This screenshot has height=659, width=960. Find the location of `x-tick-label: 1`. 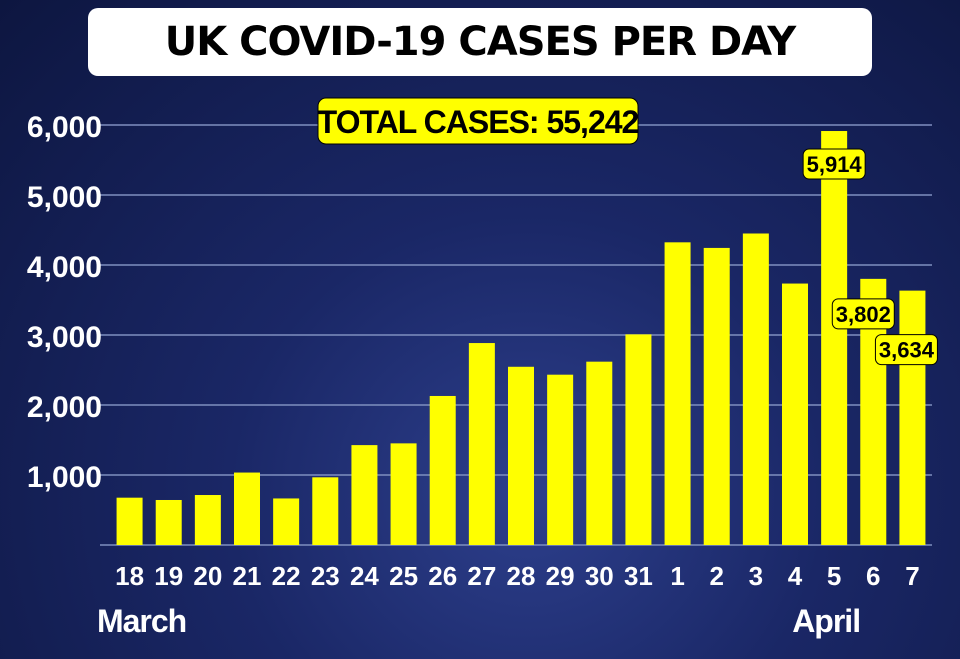

x-tick-label: 1 is located at coordinates (677, 576).